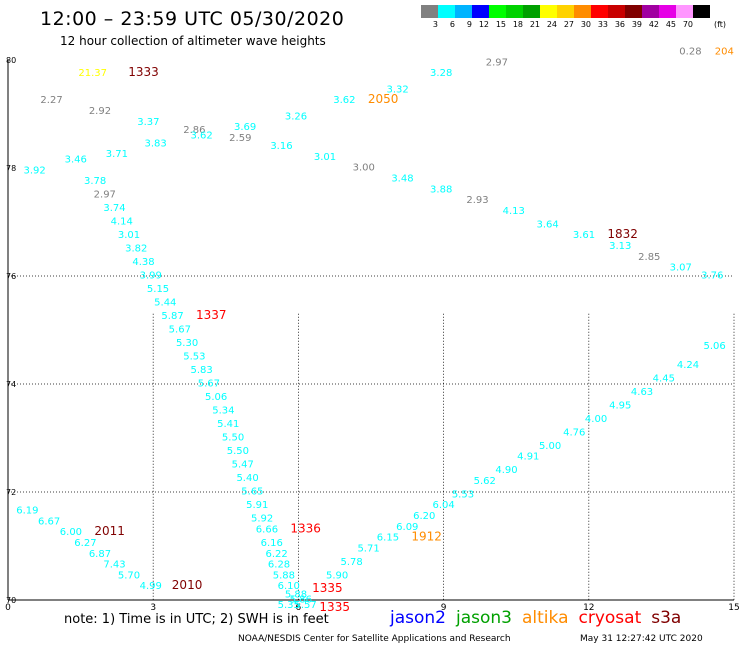 This screenshot has height=650, width=740. I want to click on wave-height-label: 5.06, so click(216, 397).